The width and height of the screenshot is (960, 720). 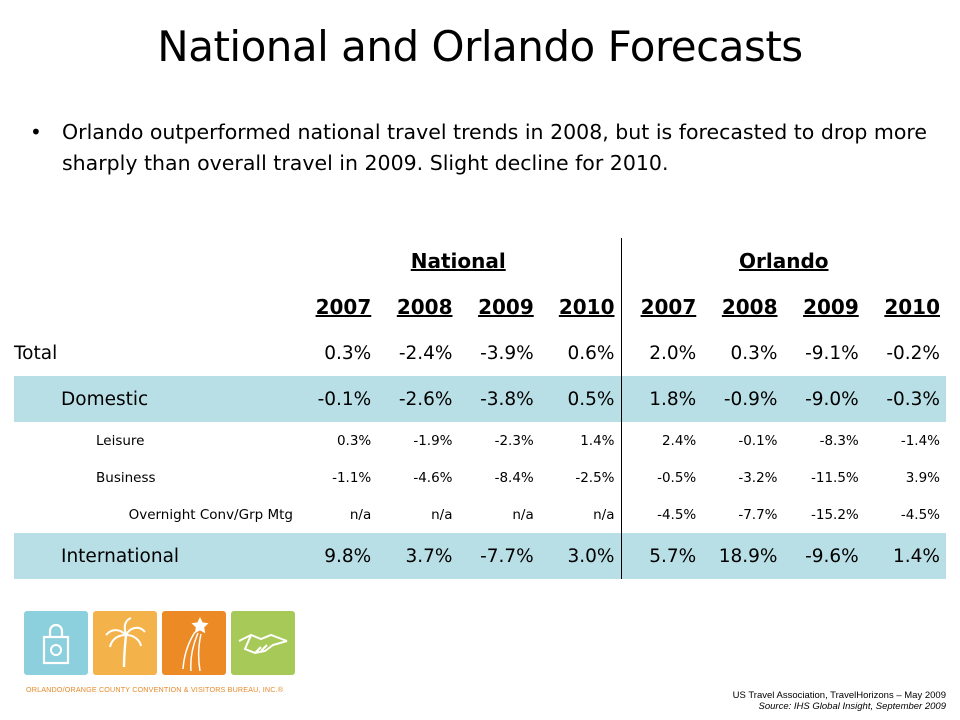 I want to click on cell: -3.9%, so click(x=507, y=353).